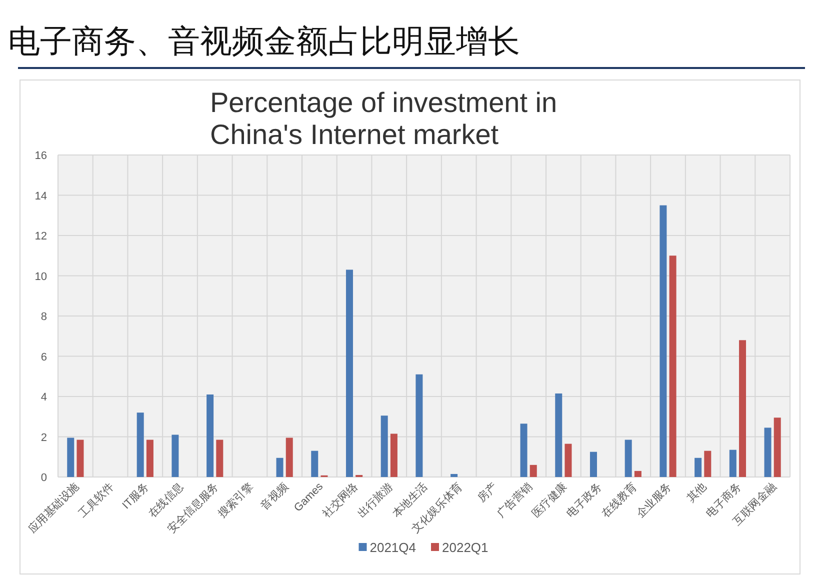 The height and width of the screenshot is (578, 817). Describe the element at coordinates (236, 500) in the screenshot. I see `x-tick-label: 搜索引擎` at that location.